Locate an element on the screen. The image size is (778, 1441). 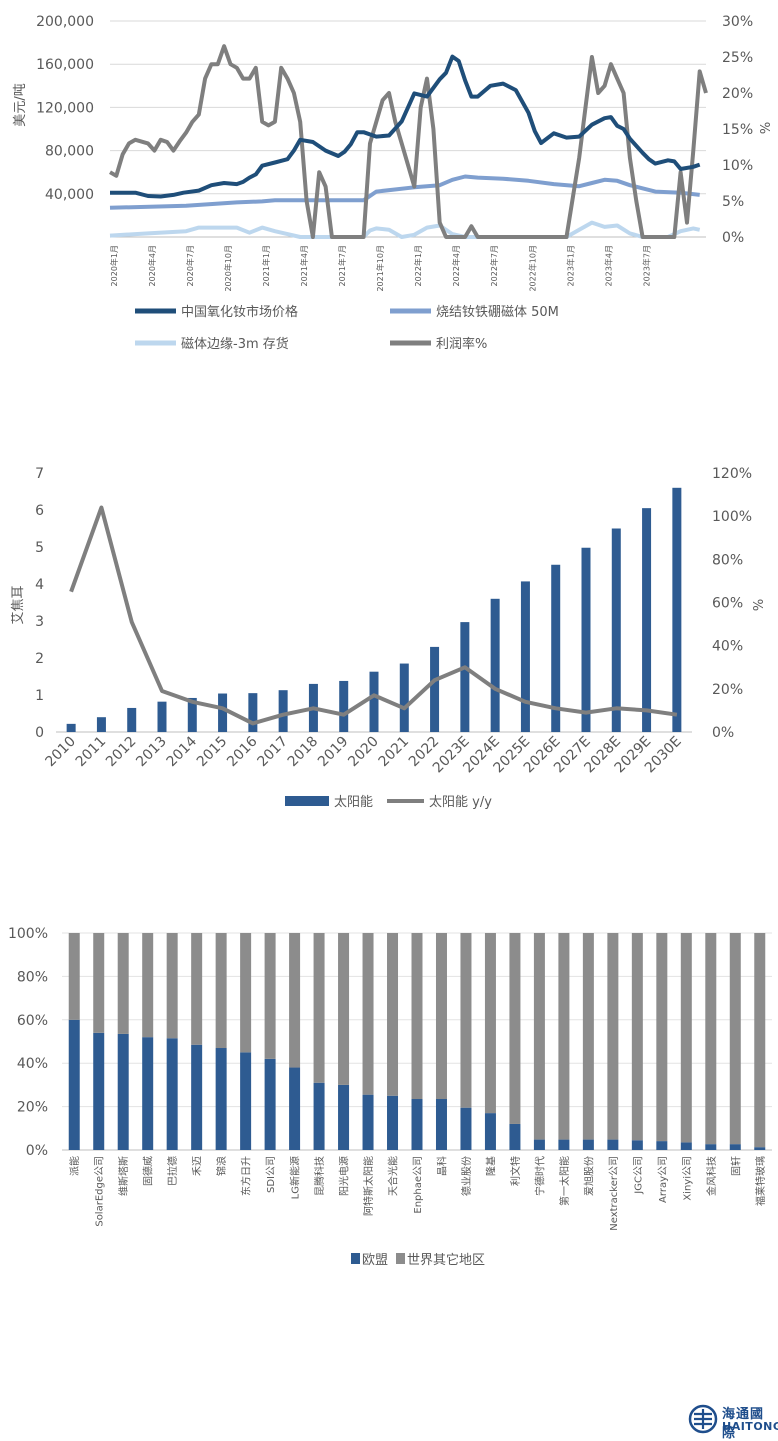
chart2-y-tick-label: 1 is located at coordinates (39, 696).